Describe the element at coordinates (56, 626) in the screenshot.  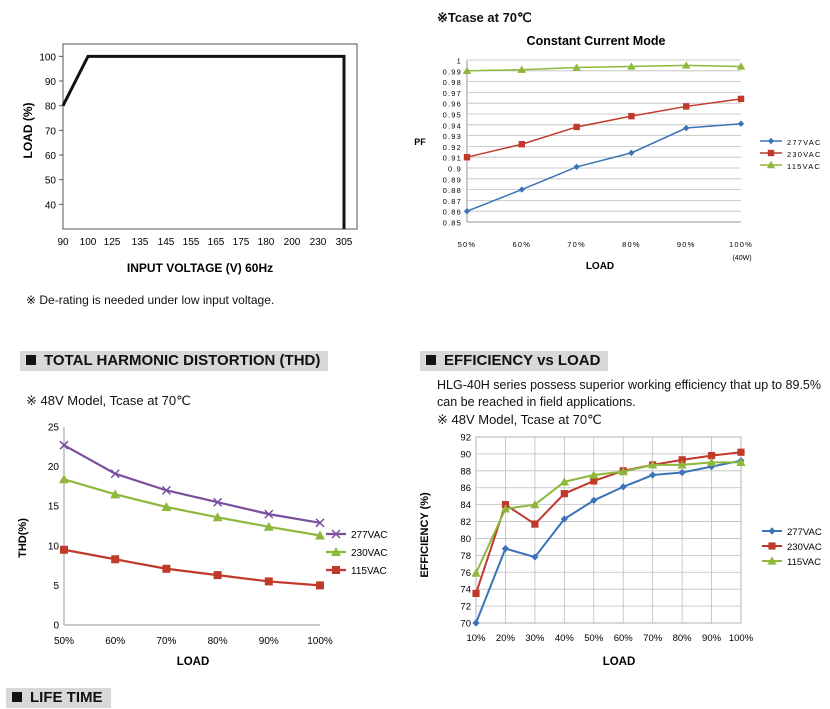
I see `y-tick-label: 0` at that location.